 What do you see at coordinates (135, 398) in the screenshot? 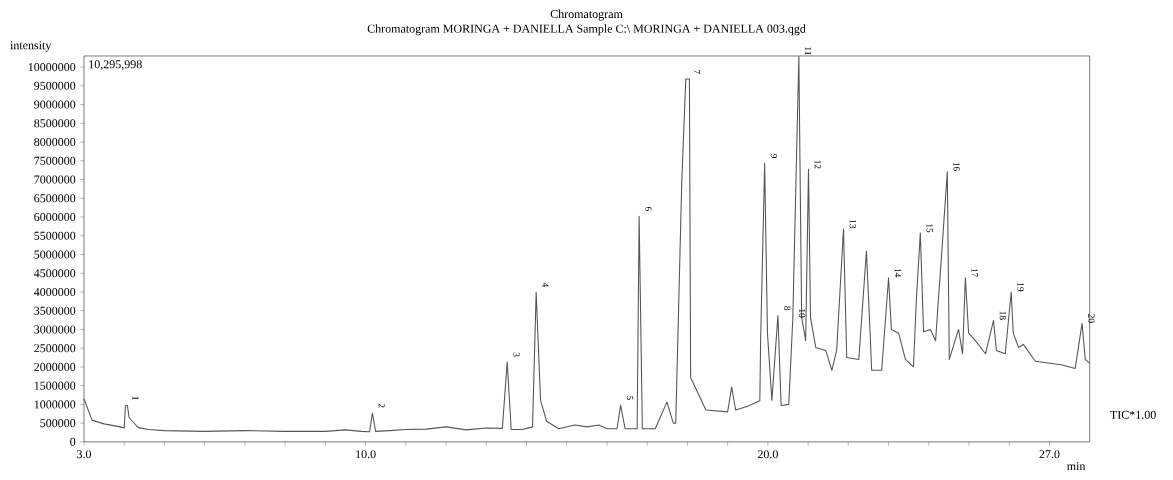
I see `annotation: 1` at bounding box center [135, 398].